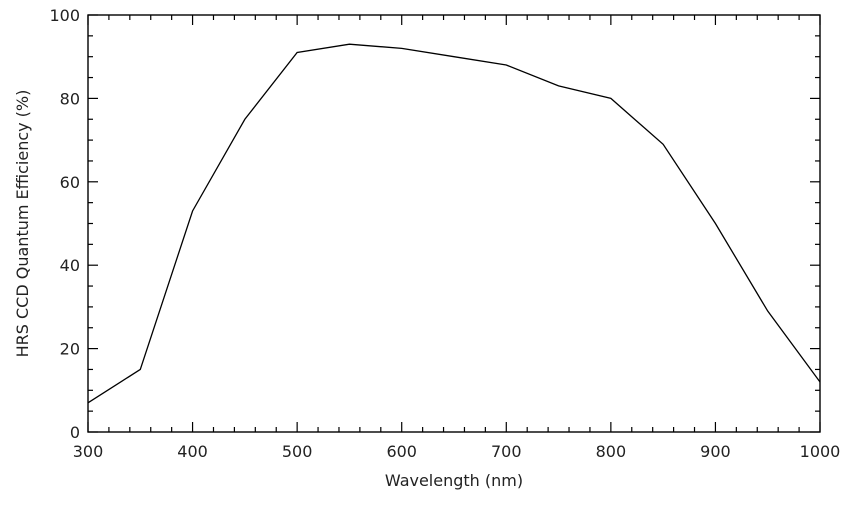 The width and height of the screenshot is (863, 511). I want to click on x-tick-labels: 300 400 500 600 700 800 900 1000, so click(457, 451).